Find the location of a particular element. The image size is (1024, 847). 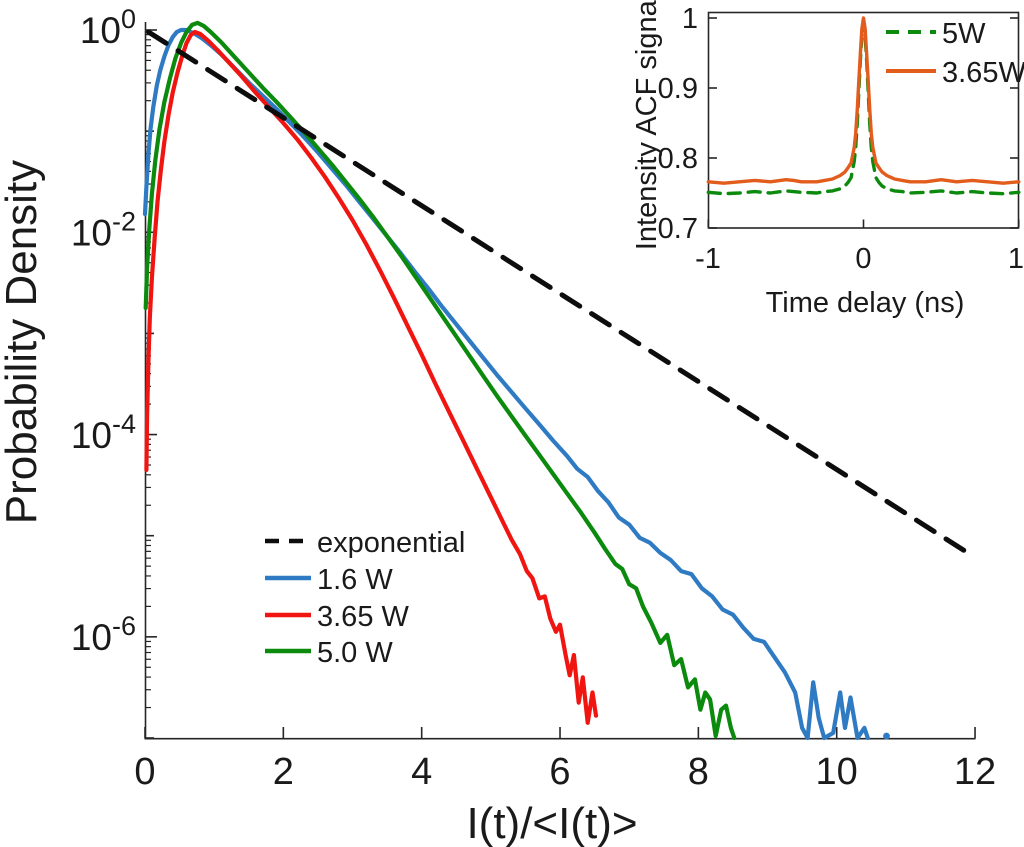

main-x-axis-label: I(t)/<I(t)> is located at coordinates (551, 823).